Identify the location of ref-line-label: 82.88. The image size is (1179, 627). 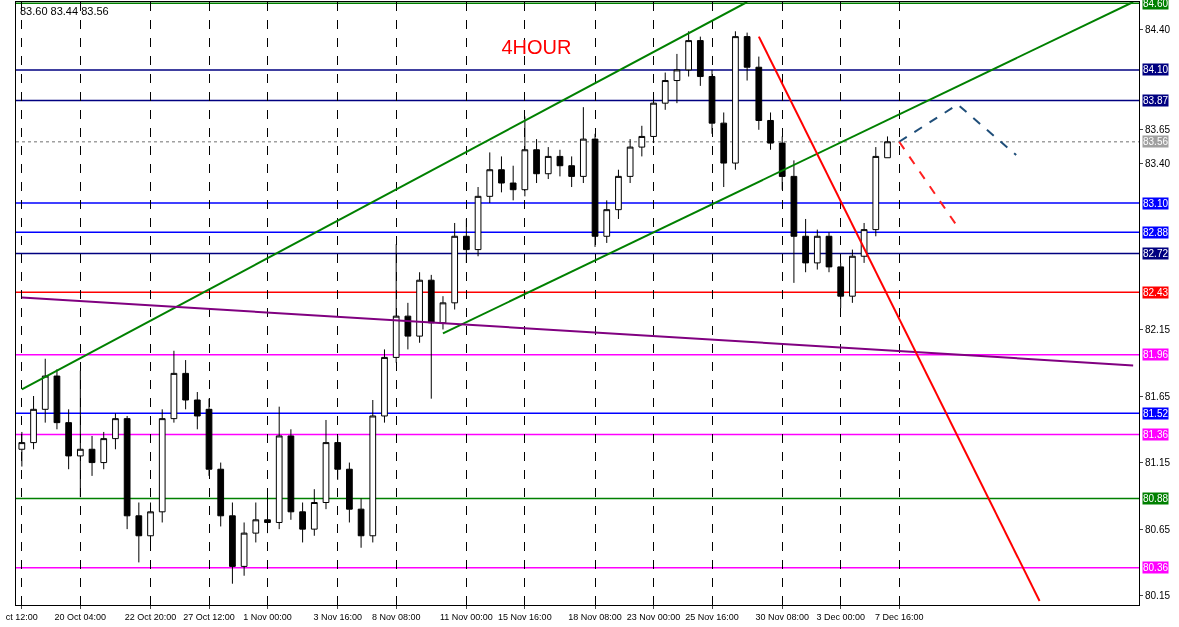
(1156, 232).